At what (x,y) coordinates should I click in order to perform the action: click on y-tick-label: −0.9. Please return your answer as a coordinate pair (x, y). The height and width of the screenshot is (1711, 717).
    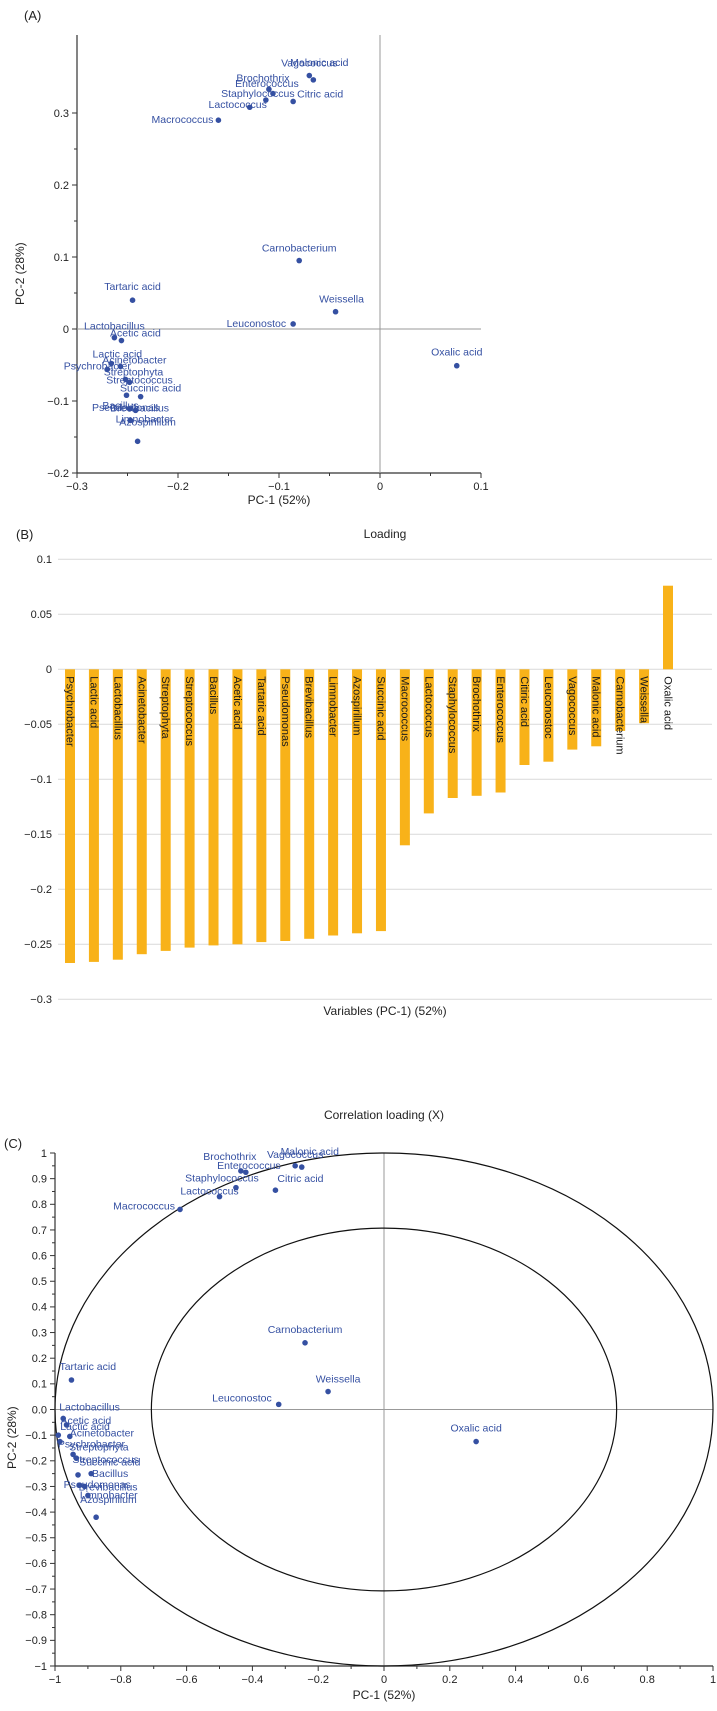
    Looking at the image, I should click on (36, 1641).